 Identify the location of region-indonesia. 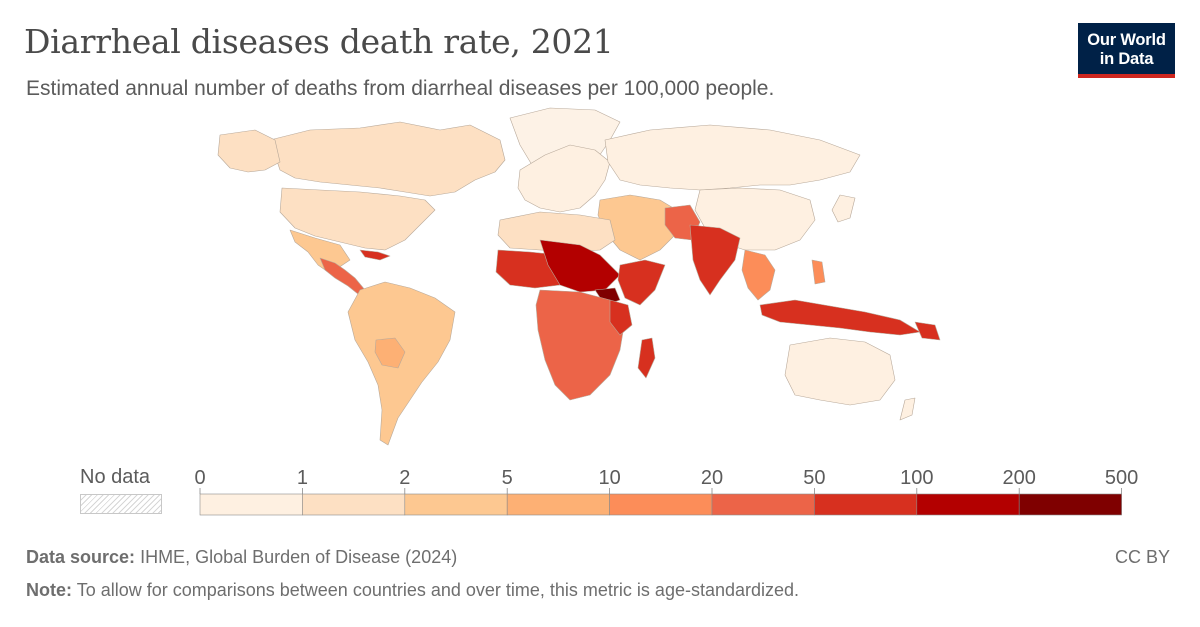
(840, 317).